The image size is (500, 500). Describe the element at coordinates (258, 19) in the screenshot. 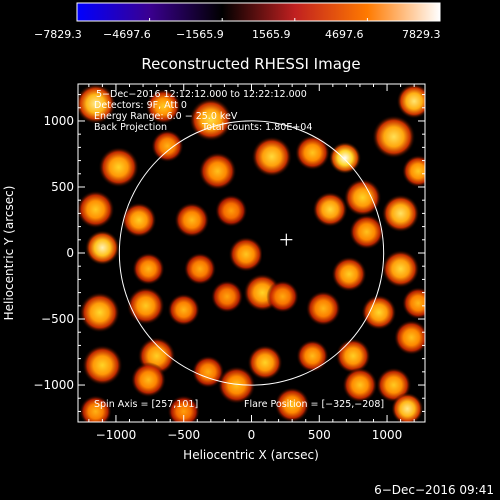

I see `colorbar-ticks` at that location.